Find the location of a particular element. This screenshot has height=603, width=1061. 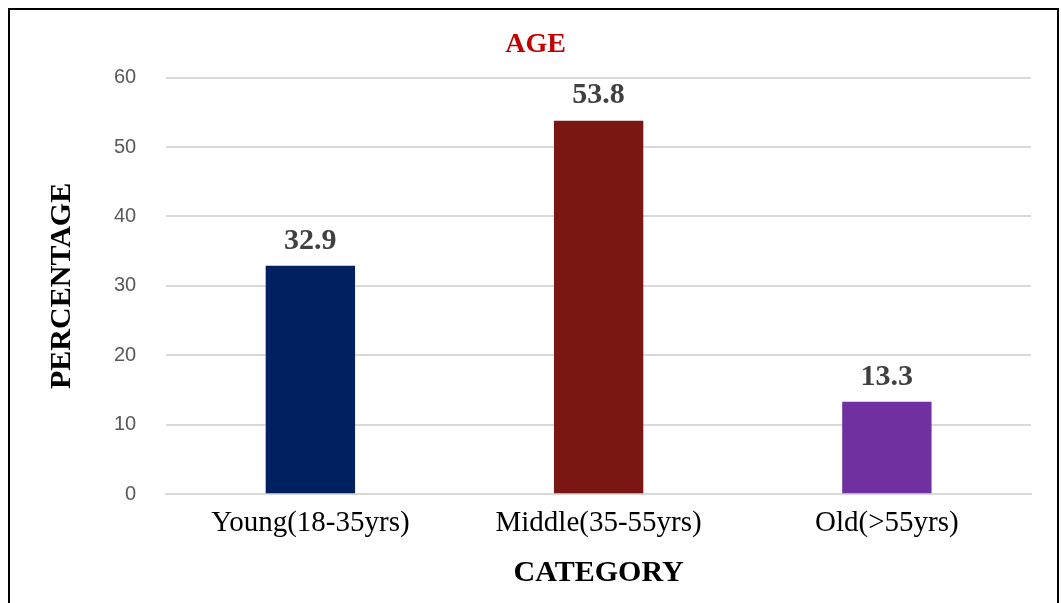

y-tick-label: 40 is located at coordinates (125, 214).